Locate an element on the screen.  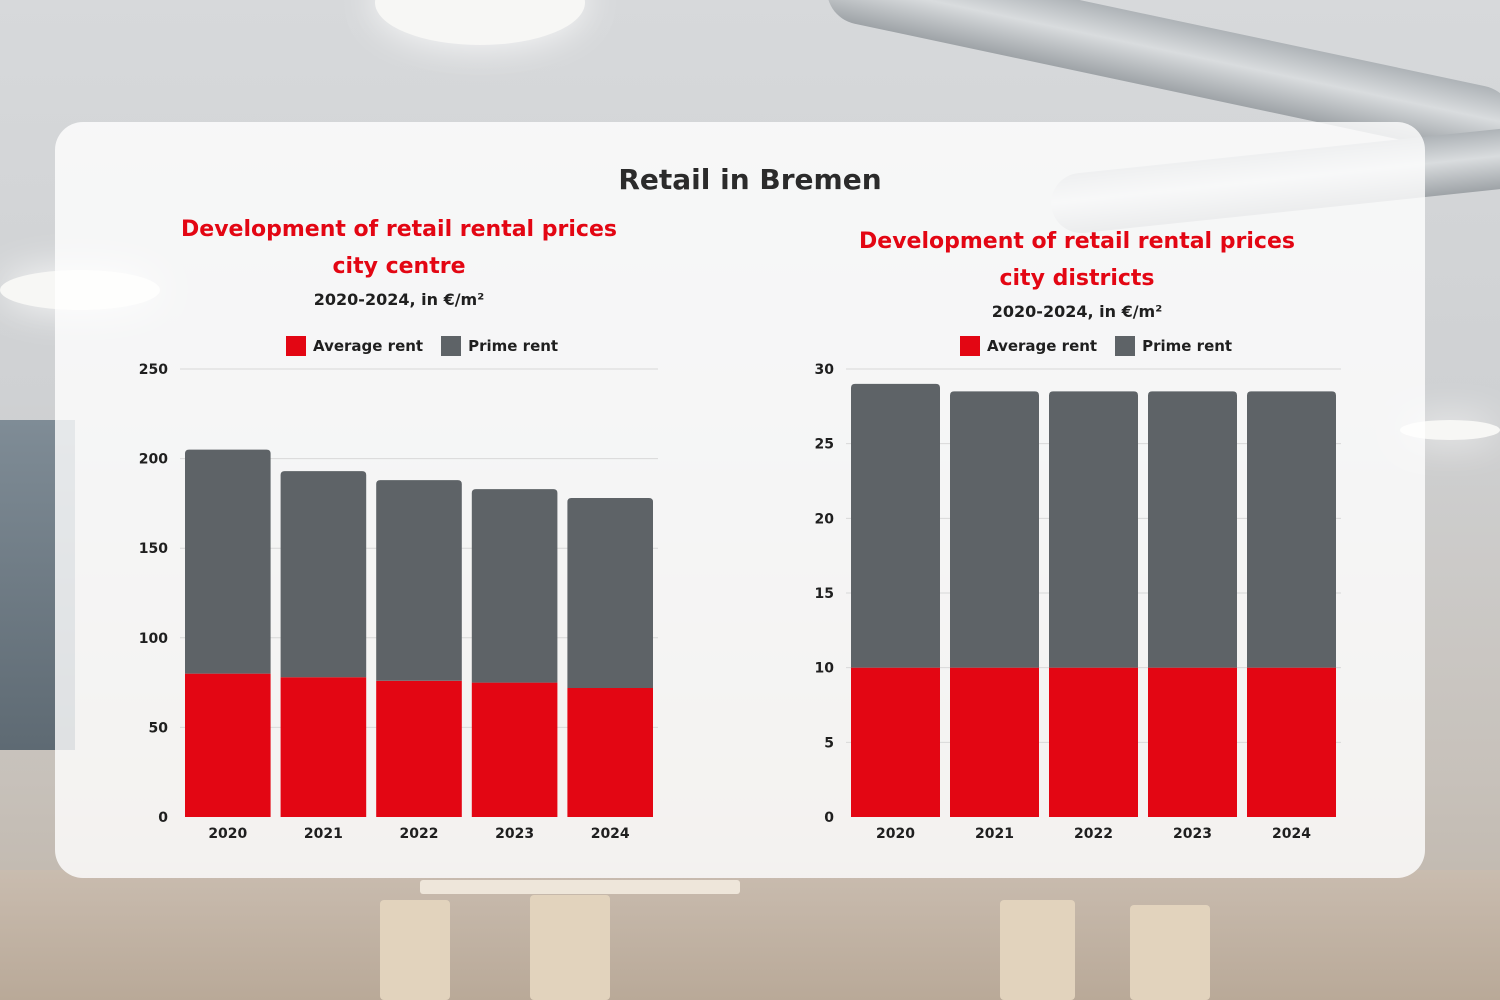
bar-districts-2022-average is located at coordinates (1093, 742).